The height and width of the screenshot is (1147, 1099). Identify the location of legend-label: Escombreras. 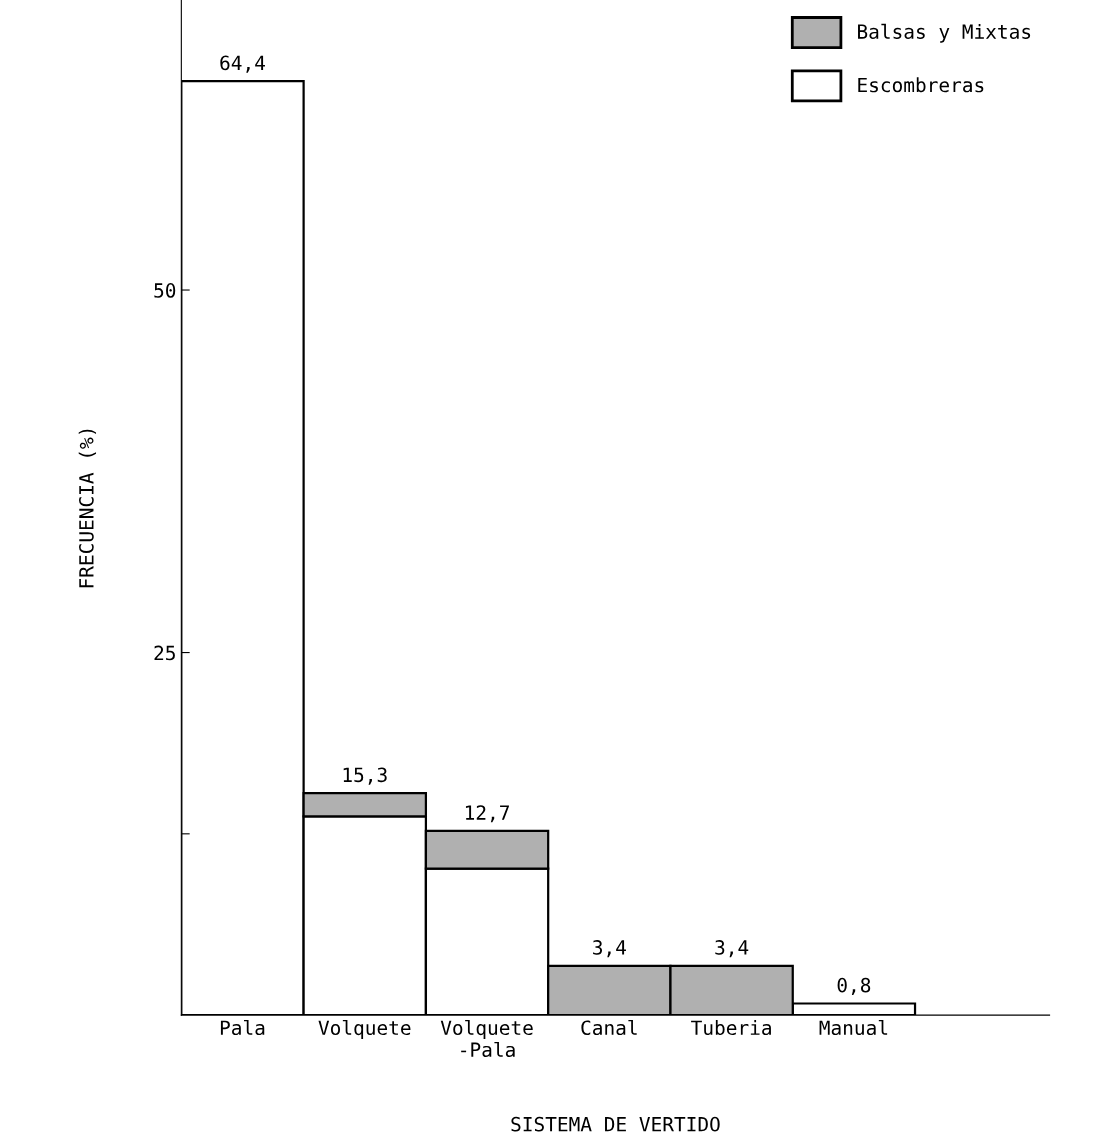
(921, 85).